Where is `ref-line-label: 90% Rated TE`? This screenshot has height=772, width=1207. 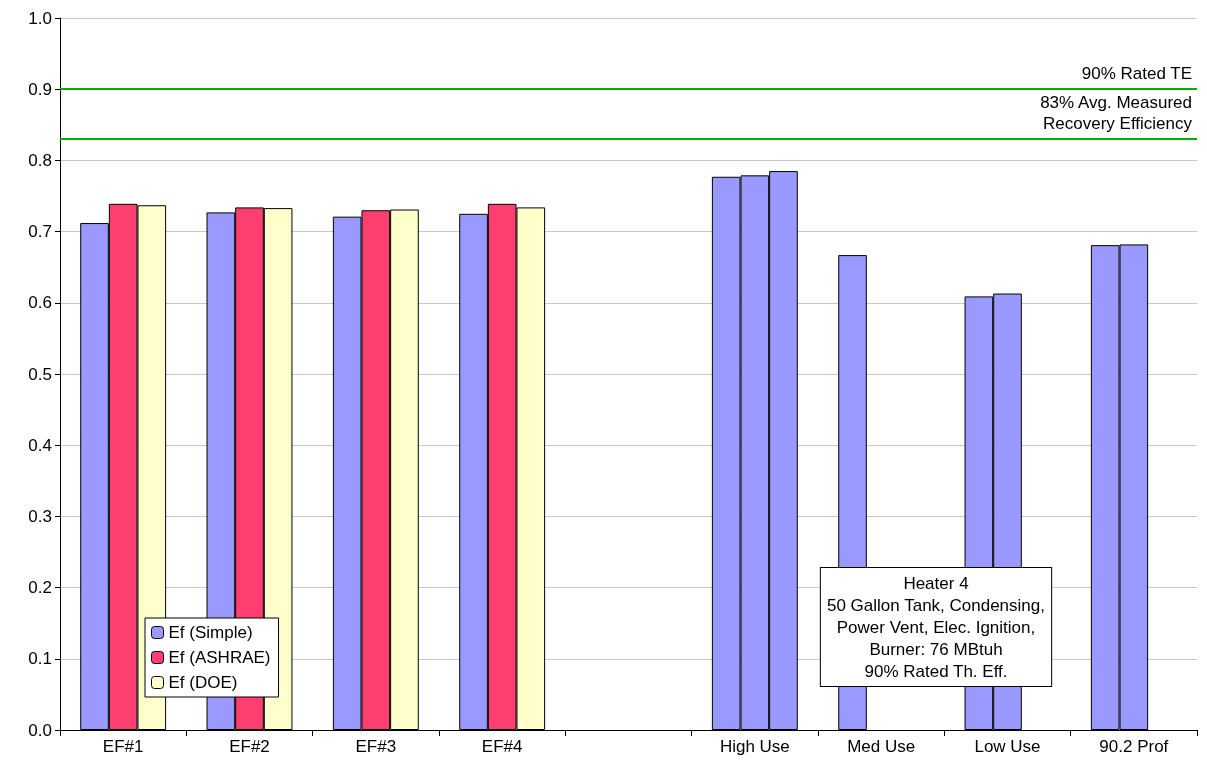 ref-line-label: 90% Rated TE is located at coordinates (1136, 74).